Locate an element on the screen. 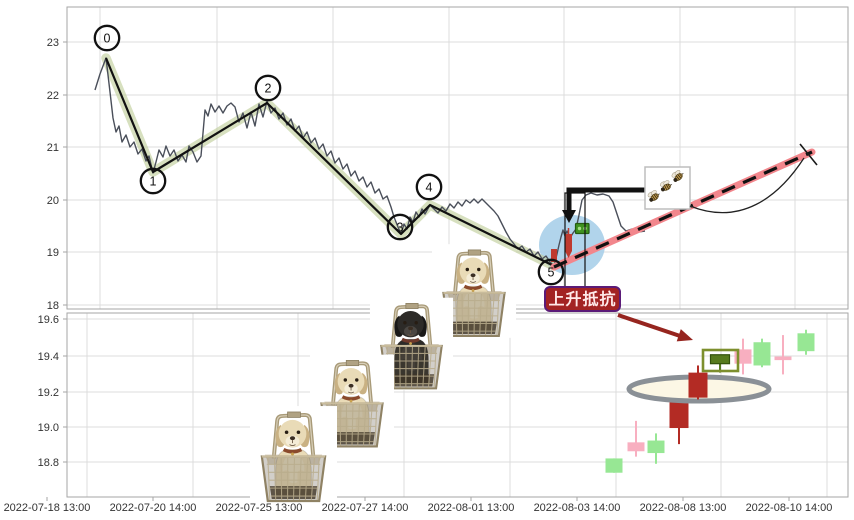 The height and width of the screenshot is (520, 854). callout-text: 上升抵抗 is located at coordinates (582, 299).